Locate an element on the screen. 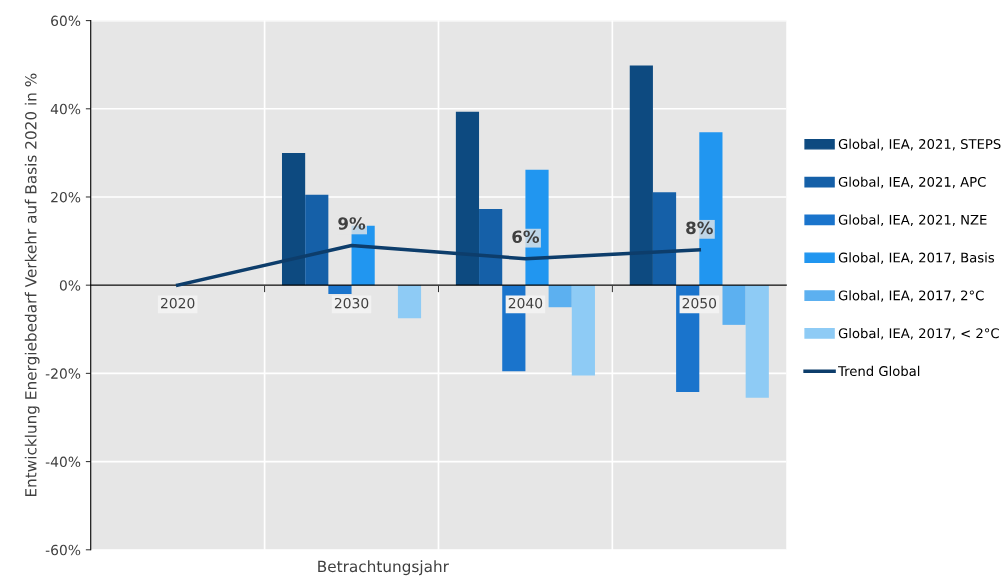  data-label: 6% is located at coordinates (526, 236).